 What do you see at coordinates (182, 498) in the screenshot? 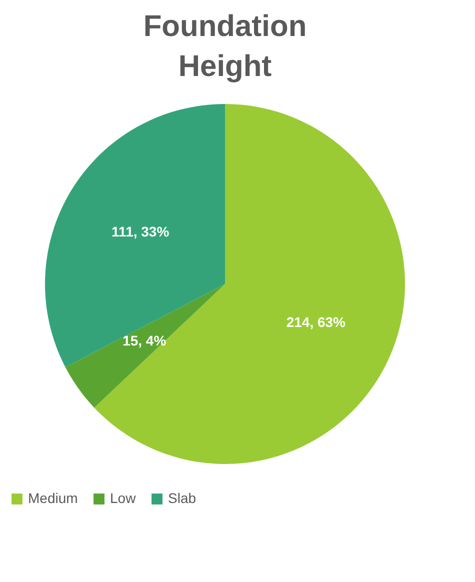
I see `legend-label: Slab` at bounding box center [182, 498].